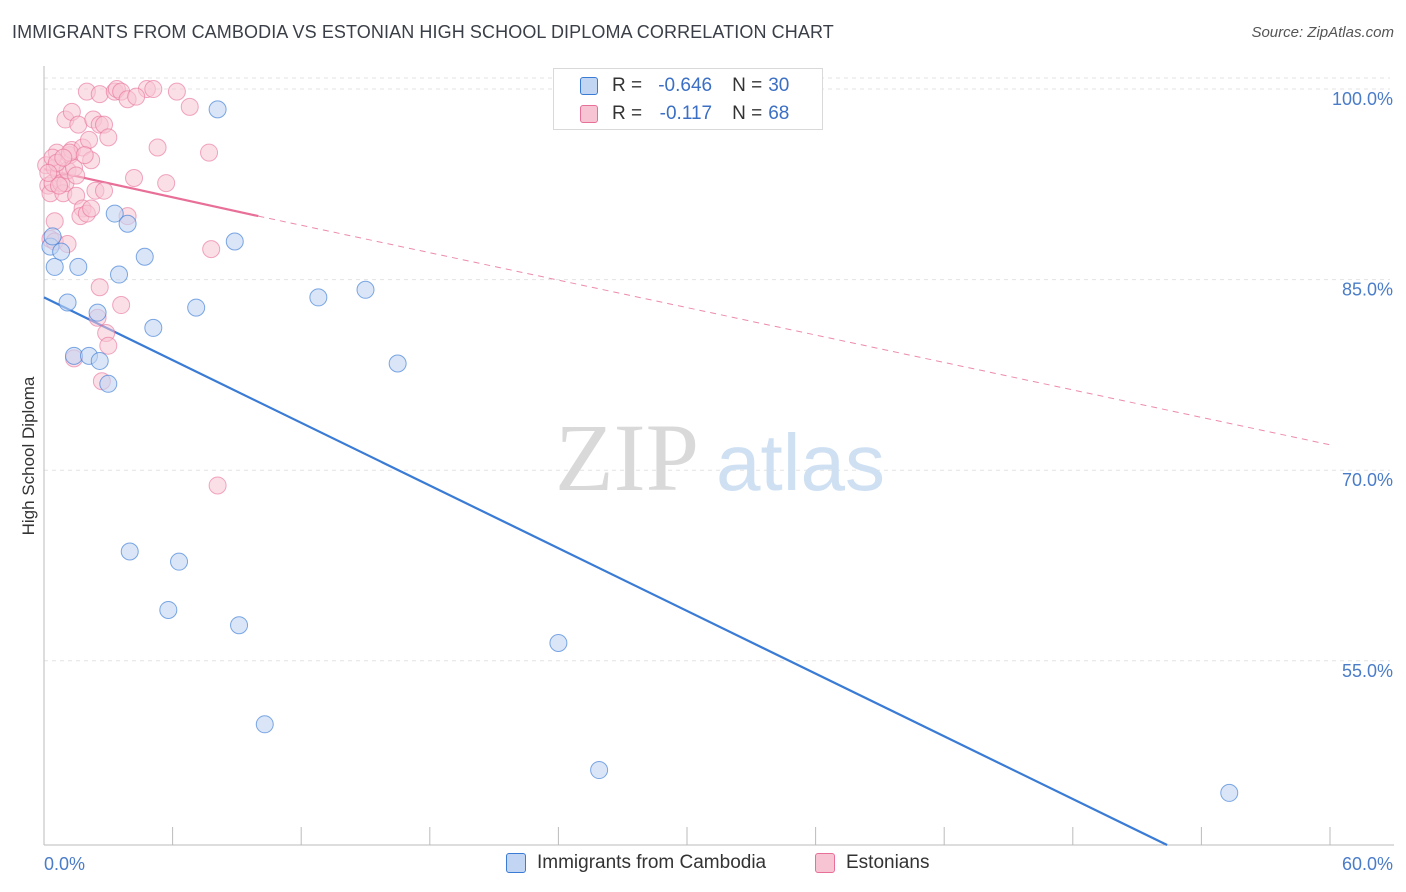  I want to click on x-tick-label: 60.0%, so click(1367, 864).